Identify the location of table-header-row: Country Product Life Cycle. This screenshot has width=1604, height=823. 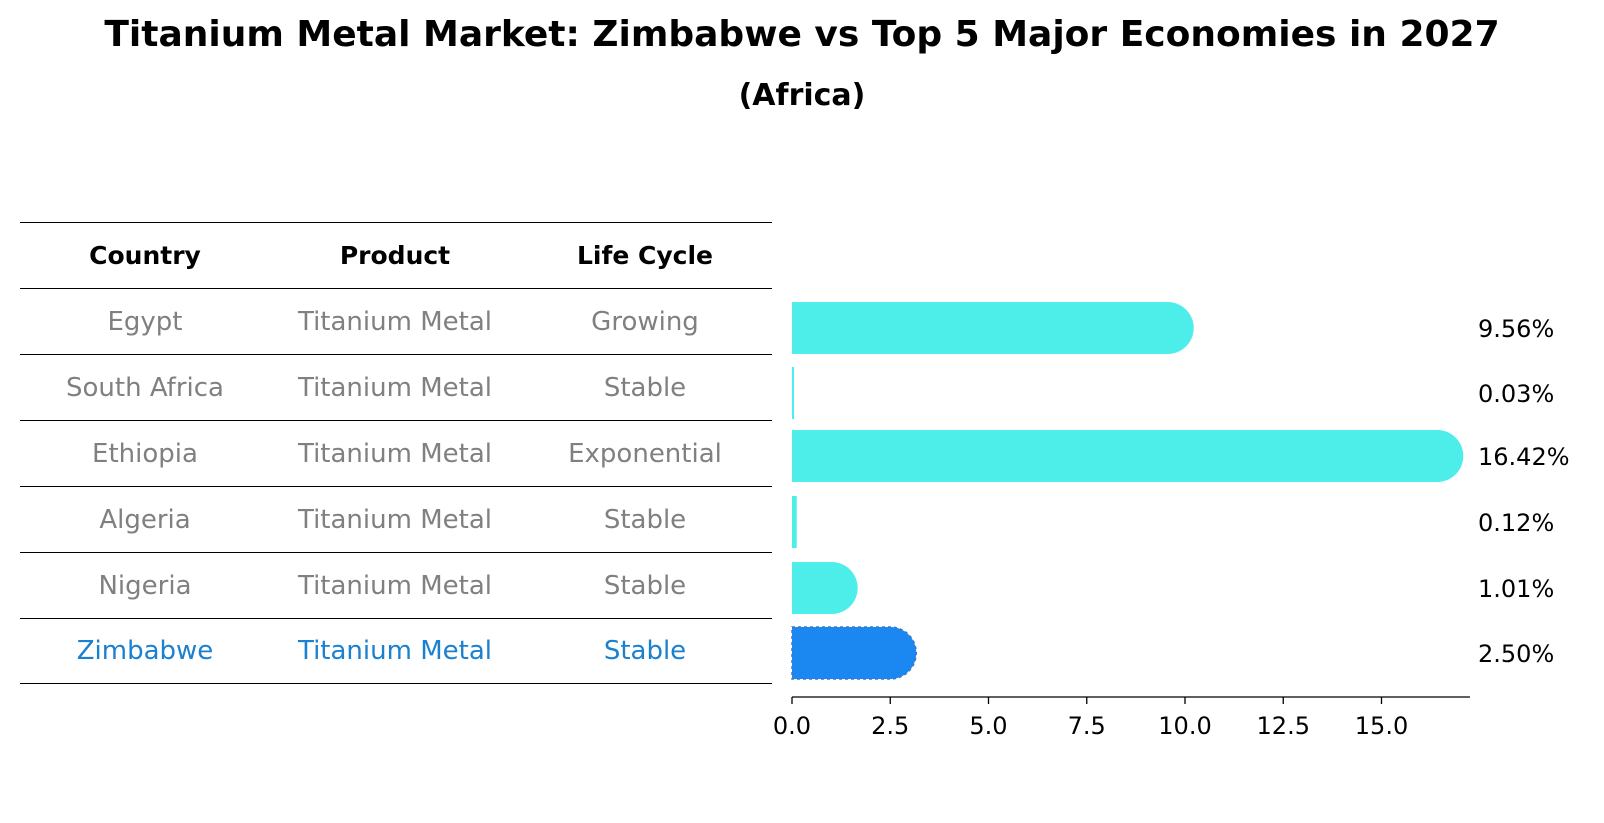
(396, 255).